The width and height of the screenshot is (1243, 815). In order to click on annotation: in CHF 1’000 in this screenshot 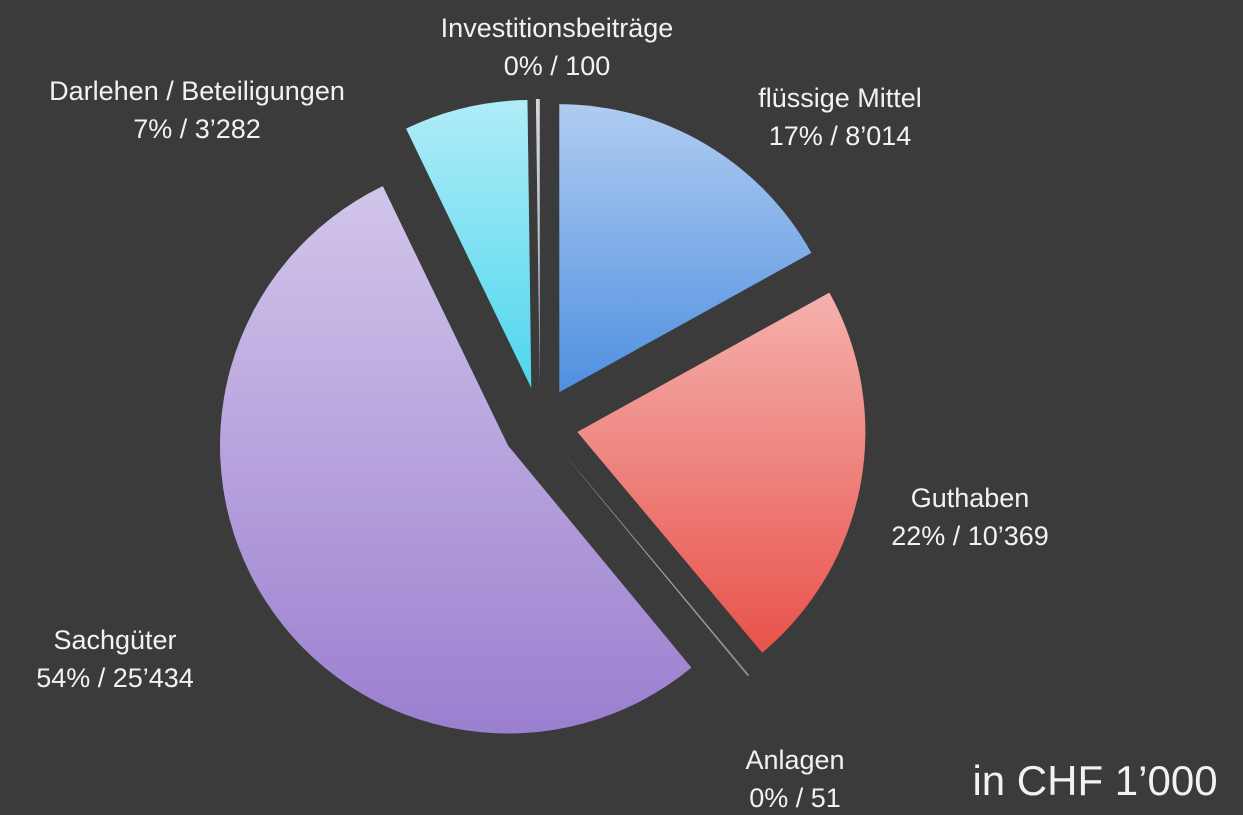, I will do `click(1094, 780)`.